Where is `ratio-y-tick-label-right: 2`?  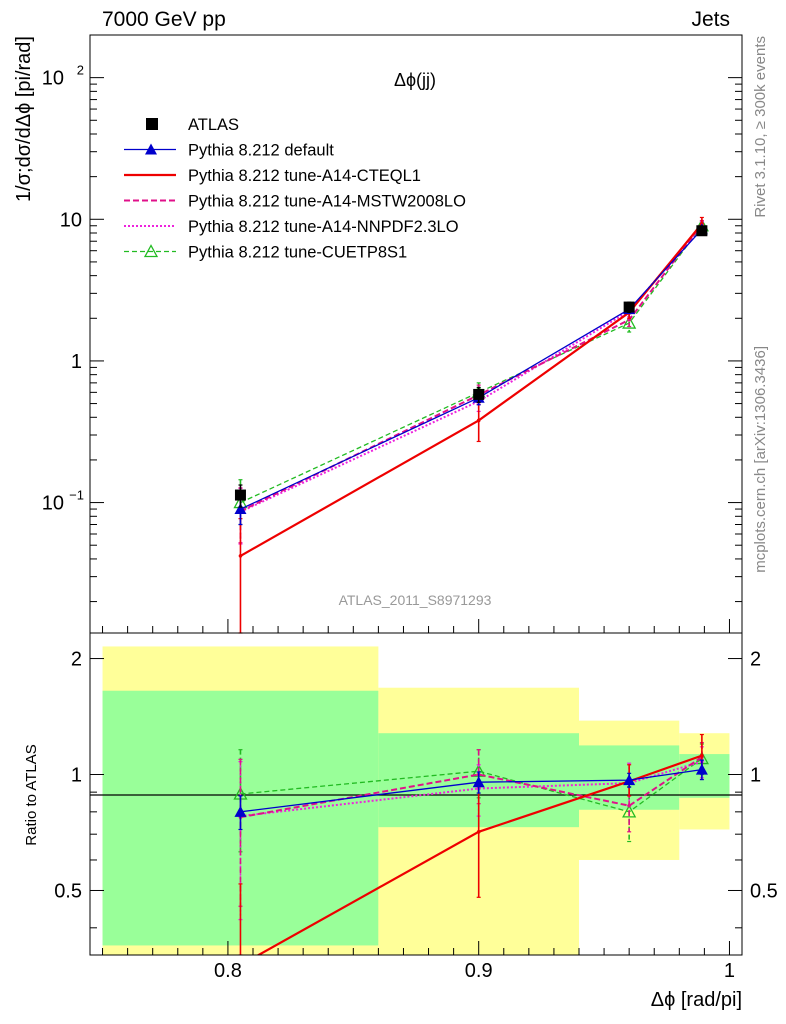
ratio-y-tick-label-right: 2 is located at coordinates (755, 660).